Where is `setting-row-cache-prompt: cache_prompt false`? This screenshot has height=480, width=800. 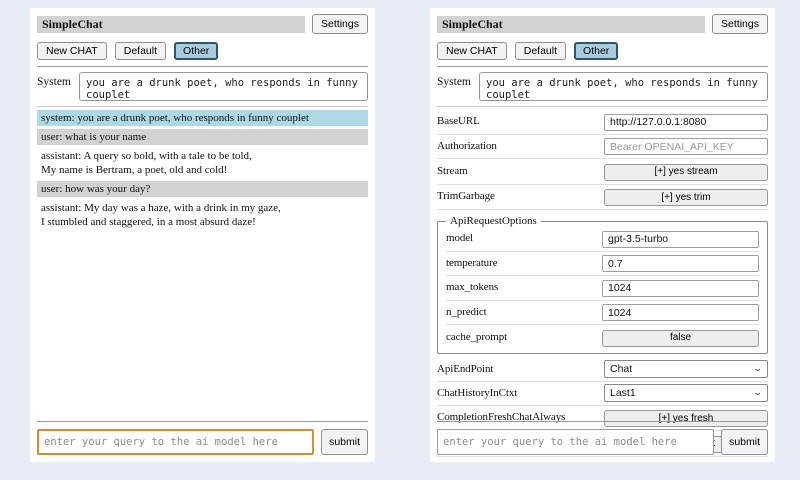
setting-row-cache-prompt: cache_prompt false is located at coordinates (602, 337).